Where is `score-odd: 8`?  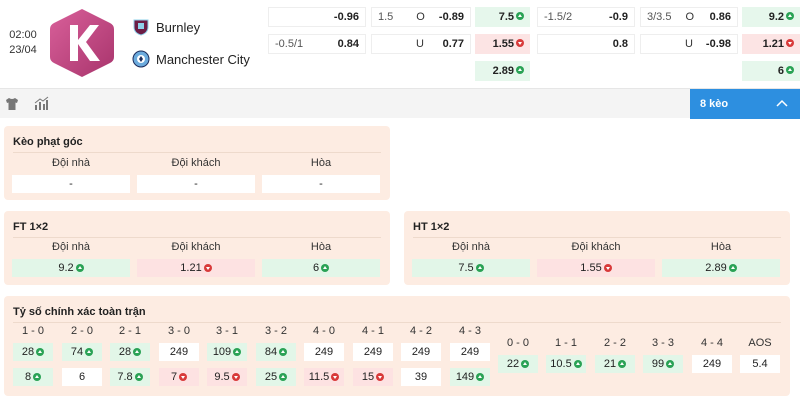
score-odd: 8 is located at coordinates (33, 377).